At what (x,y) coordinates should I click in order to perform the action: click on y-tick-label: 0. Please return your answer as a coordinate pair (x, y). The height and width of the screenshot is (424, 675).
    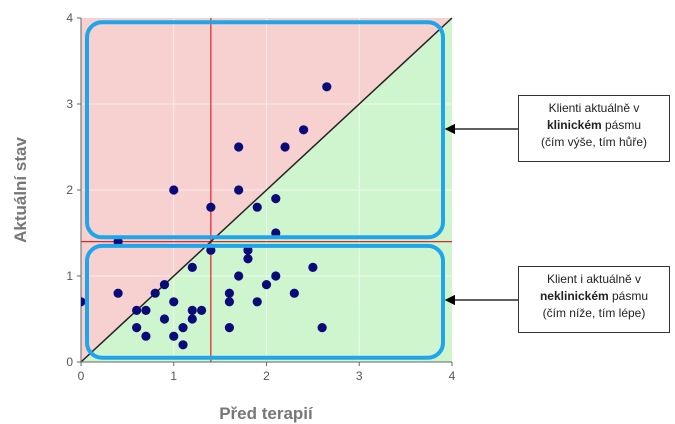
    Looking at the image, I should click on (69, 362).